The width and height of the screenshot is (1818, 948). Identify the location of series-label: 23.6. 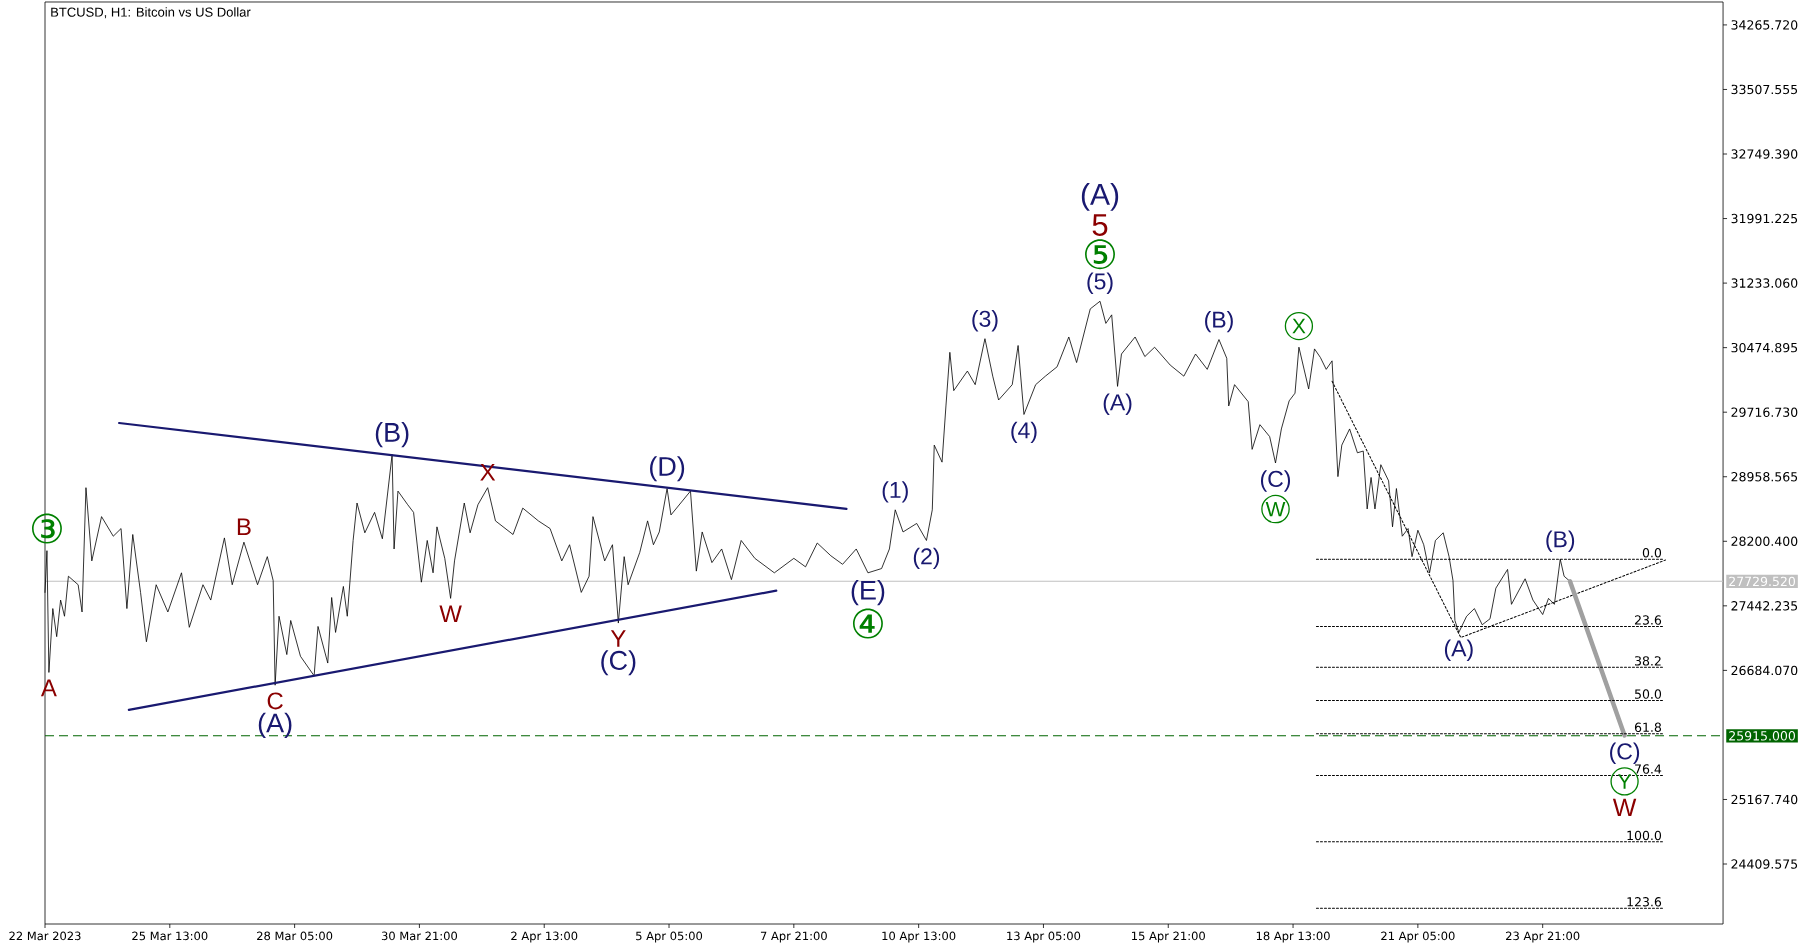
(1648, 620).